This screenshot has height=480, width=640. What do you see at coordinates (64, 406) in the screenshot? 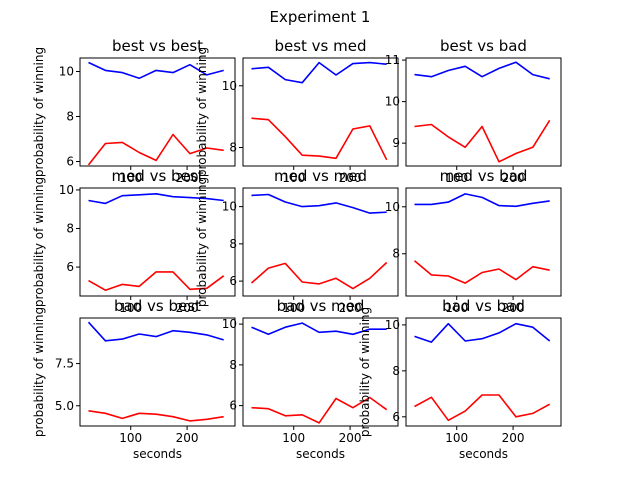
I see `y-tick-label-0: 5.0` at bounding box center [64, 406].